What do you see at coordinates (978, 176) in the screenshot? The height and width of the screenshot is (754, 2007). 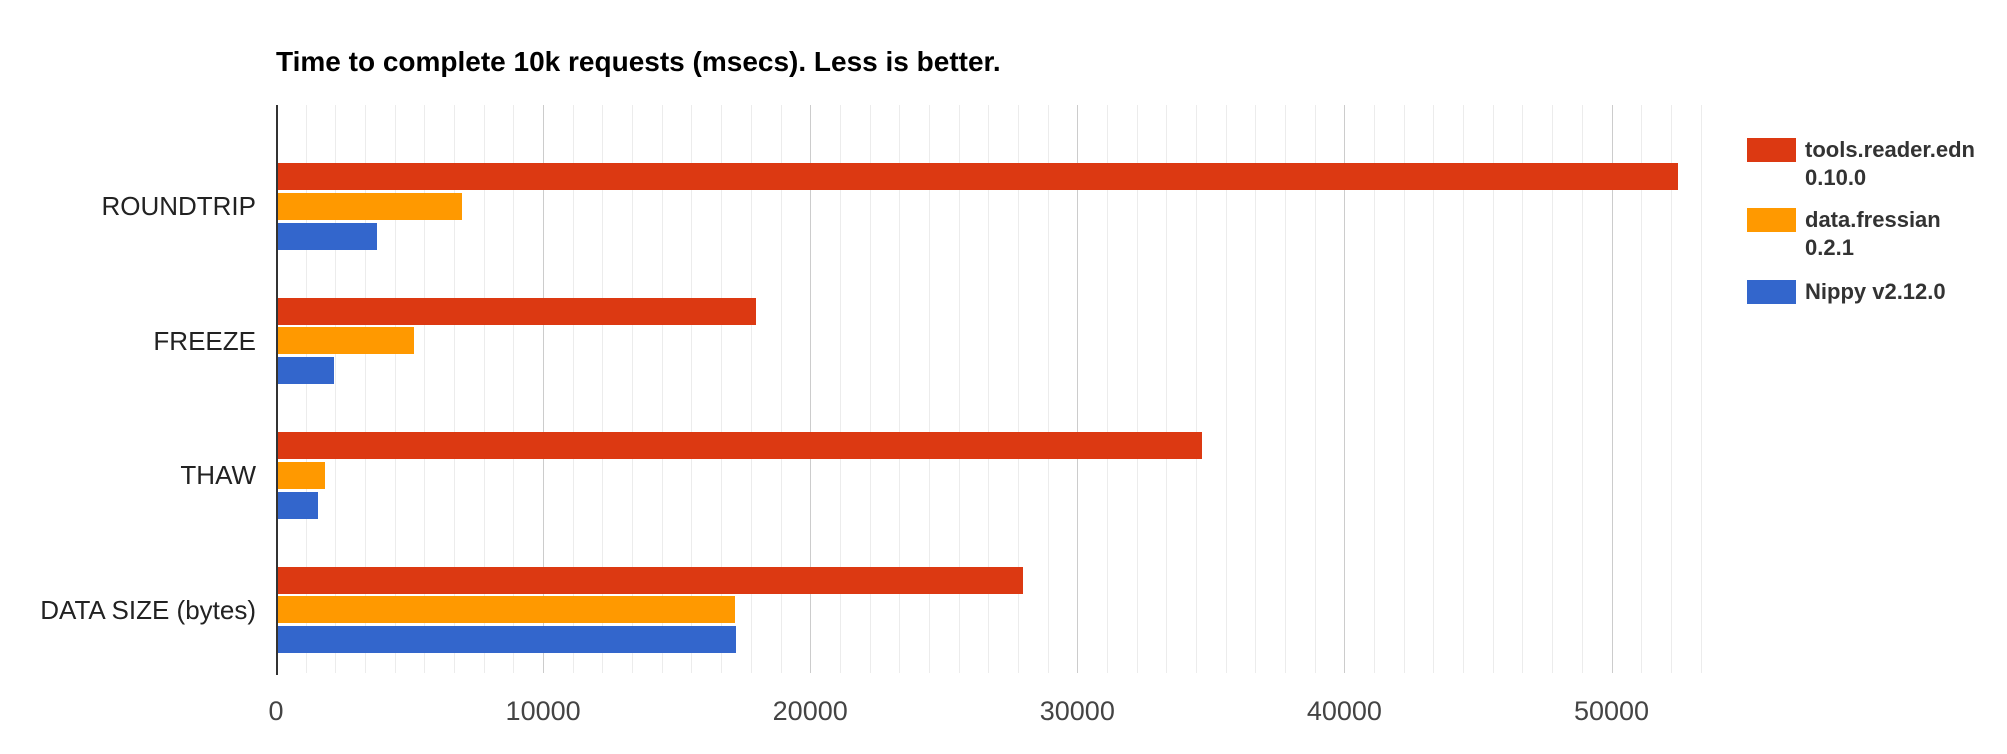 I see `bar-roundtrip-tools-reader-edn` at bounding box center [978, 176].